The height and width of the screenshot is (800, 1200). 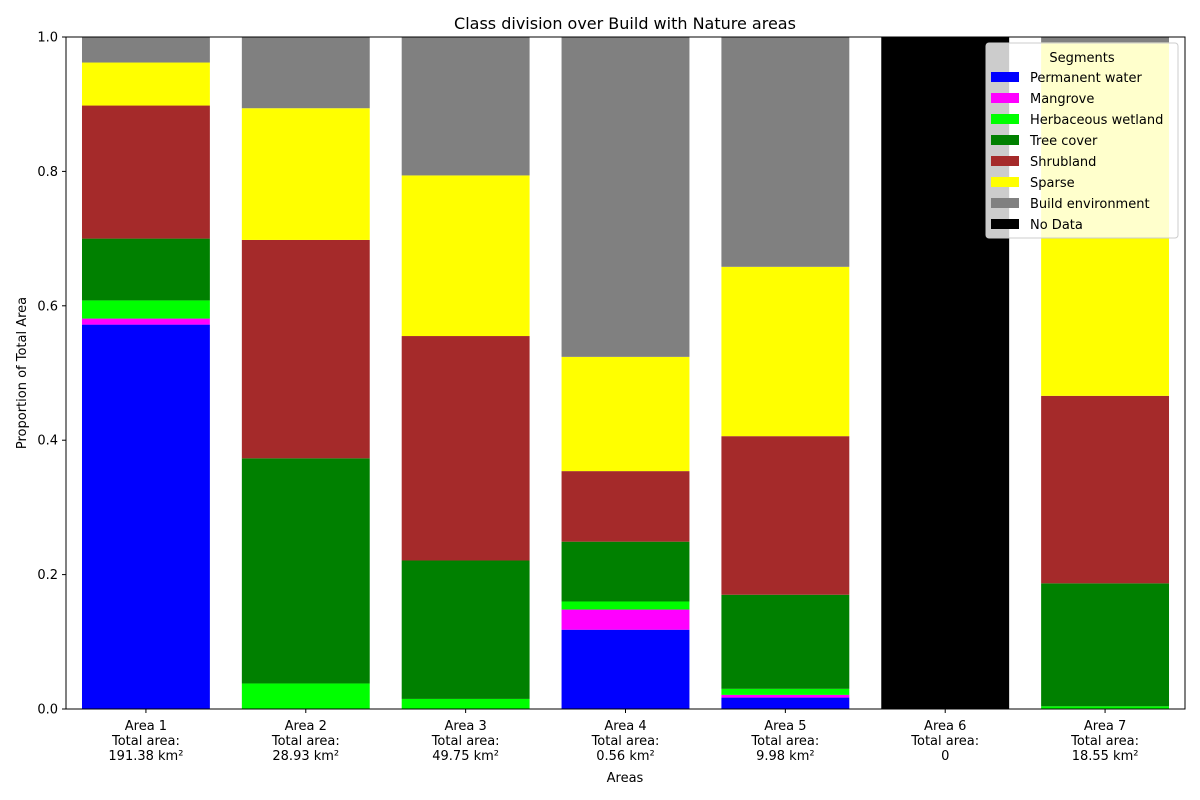 What do you see at coordinates (1090, 204) in the screenshot?
I see `legend-label-build-environment: Build environment` at bounding box center [1090, 204].